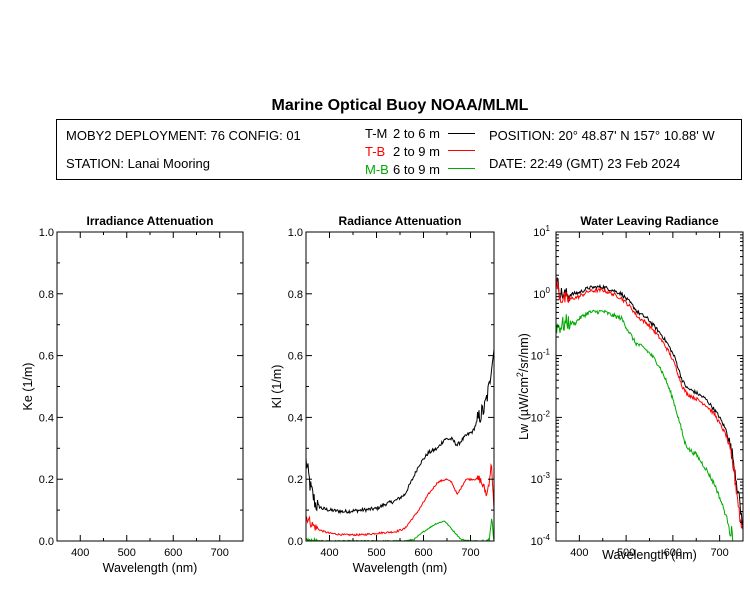 The width and height of the screenshot is (750, 600). What do you see at coordinates (377, 169) in the screenshot?
I see `legend-code-mb: M-B` at bounding box center [377, 169].